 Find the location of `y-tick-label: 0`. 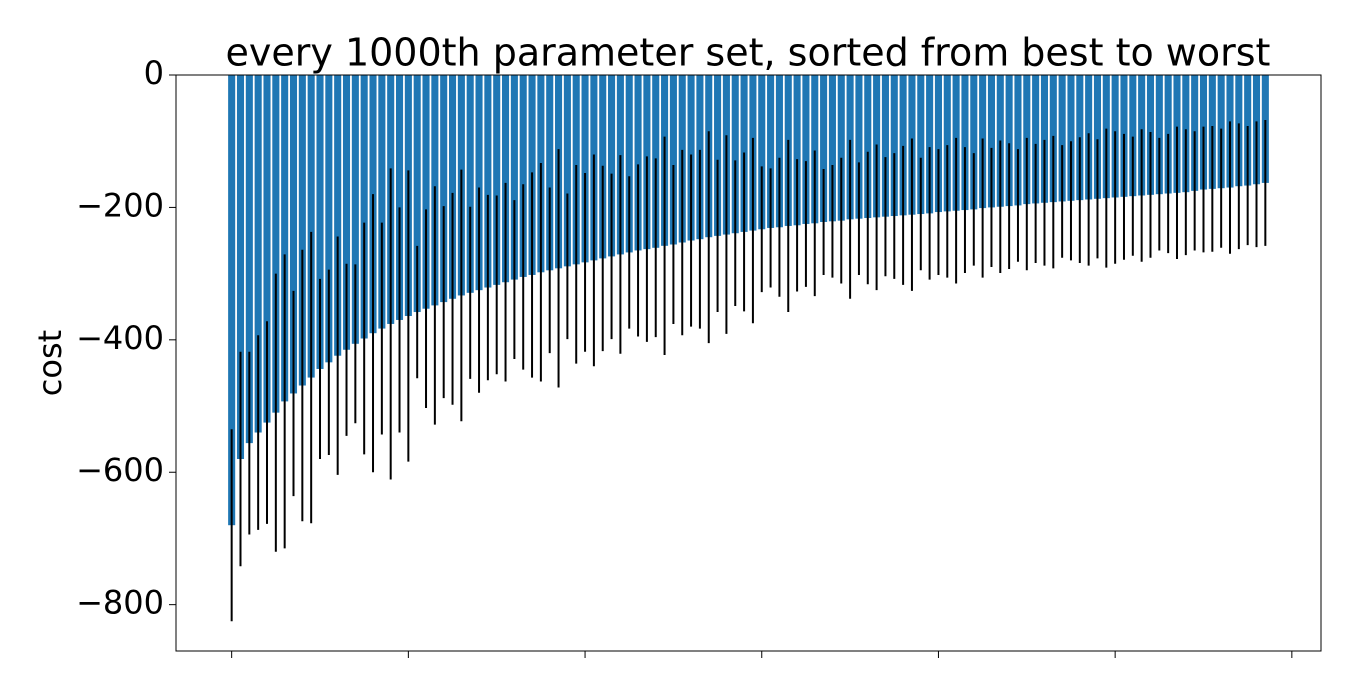

y-tick-label: 0 is located at coordinates (154, 73).